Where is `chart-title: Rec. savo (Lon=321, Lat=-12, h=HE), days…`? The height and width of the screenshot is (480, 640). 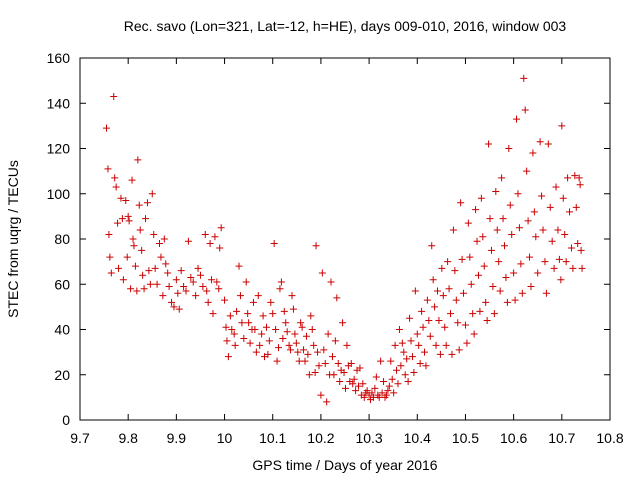
chart-title: Rec. savo (Lon=321, Lat=-12, h=HE), days… is located at coordinates (345, 26).